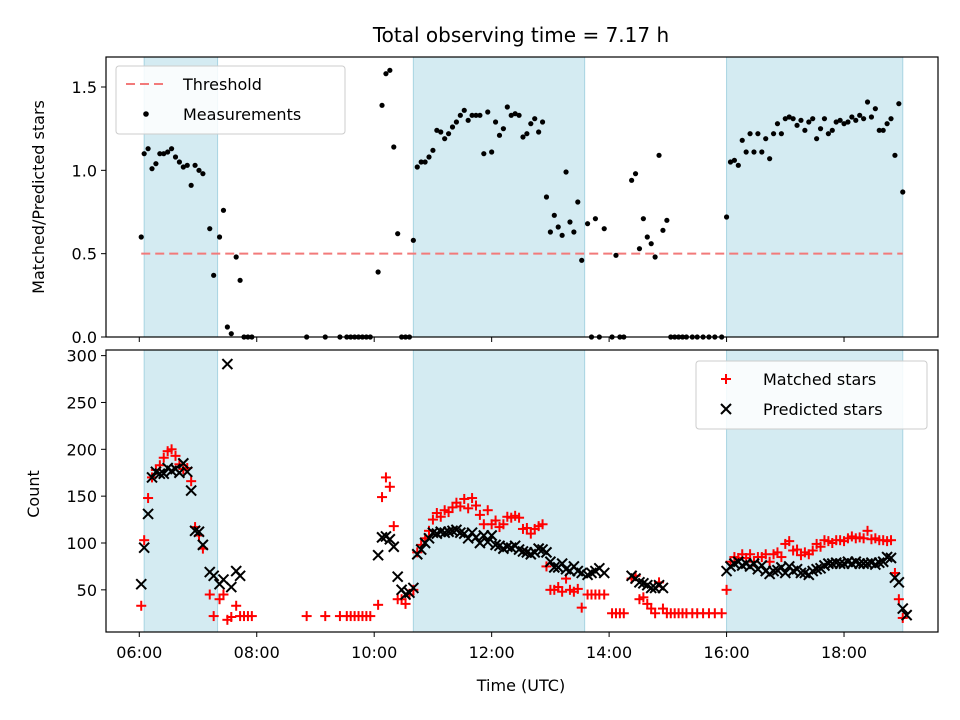 The image size is (960, 720). Describe the element at coordinates (726, 379) in the screenshot. I see `legend-matched-swatch` at that location.